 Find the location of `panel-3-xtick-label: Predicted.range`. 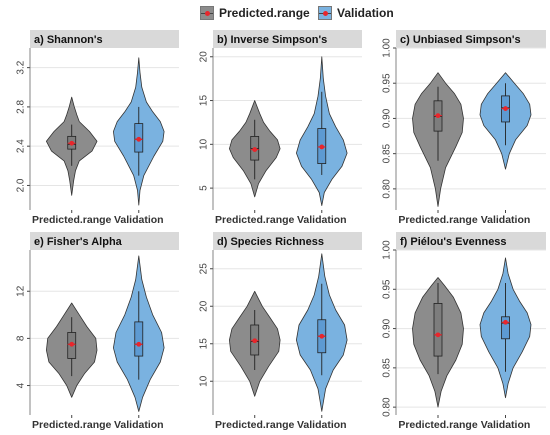

panel-3-xtick-label: Predicted.range is located at coordinates (438, 220).